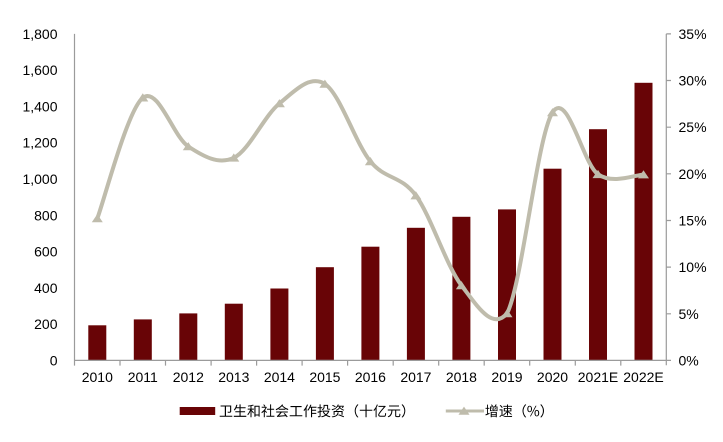 The image size is (723, 442). I want to click on svg-text: 2021E, so click(598, 377).